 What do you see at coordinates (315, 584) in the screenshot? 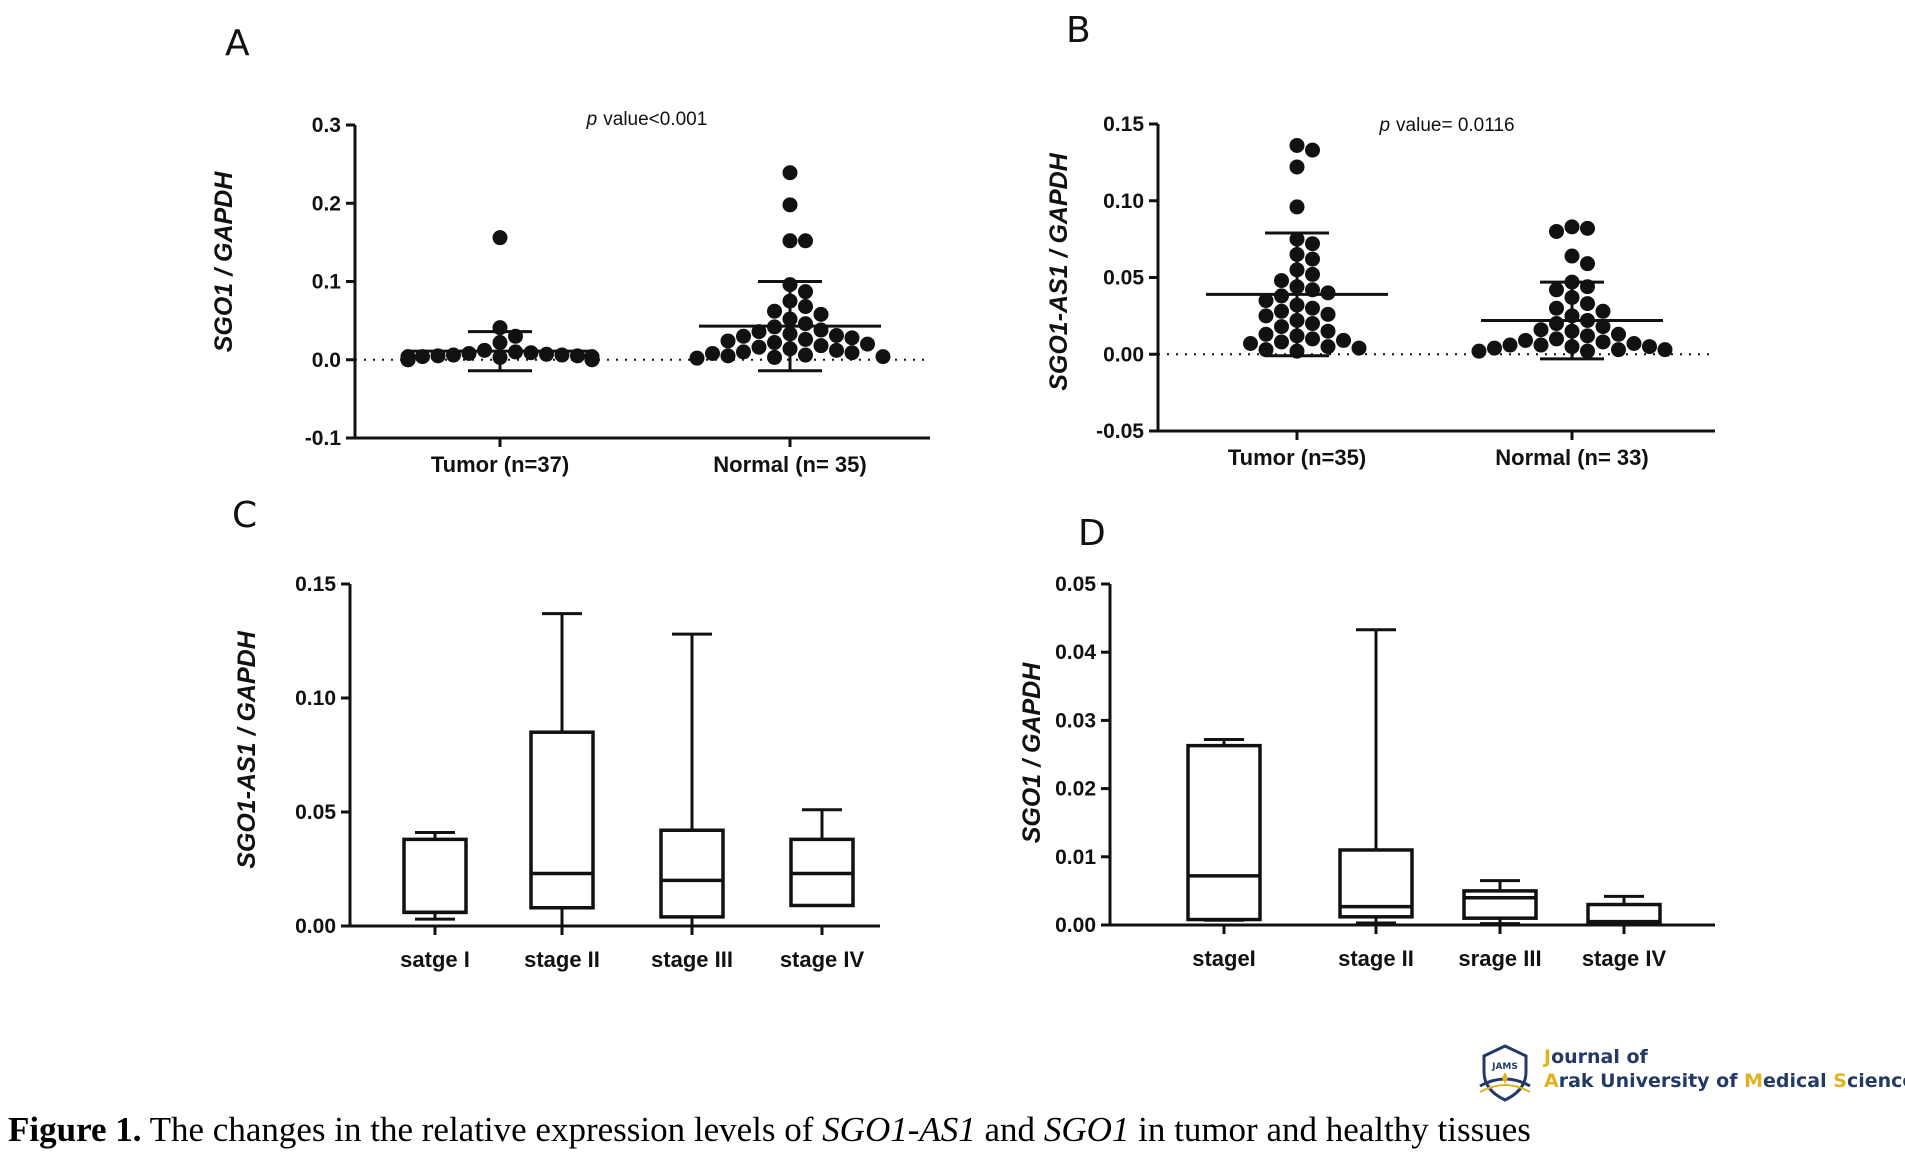
I see `y-tick-label-c: 0.15` at bounding box center [315, 584].